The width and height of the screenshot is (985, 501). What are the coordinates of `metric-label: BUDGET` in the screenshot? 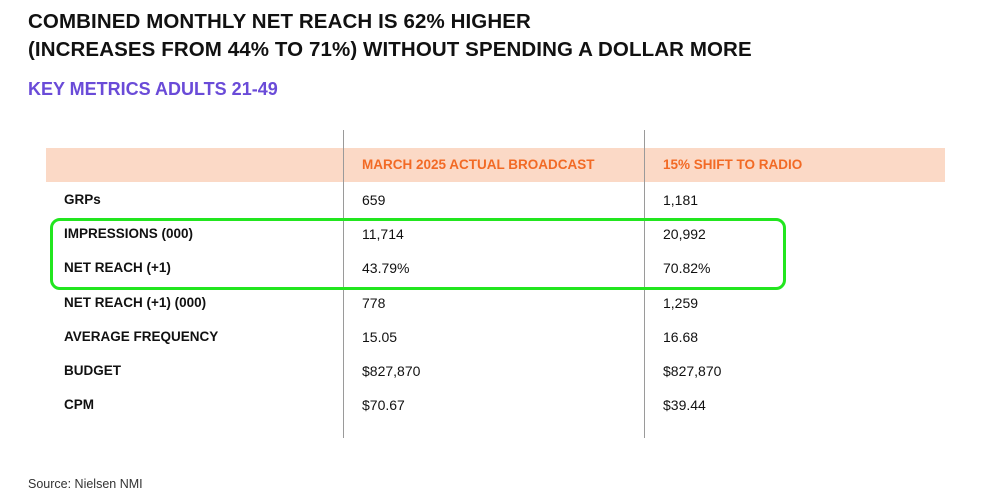 It's located at (92, 370).